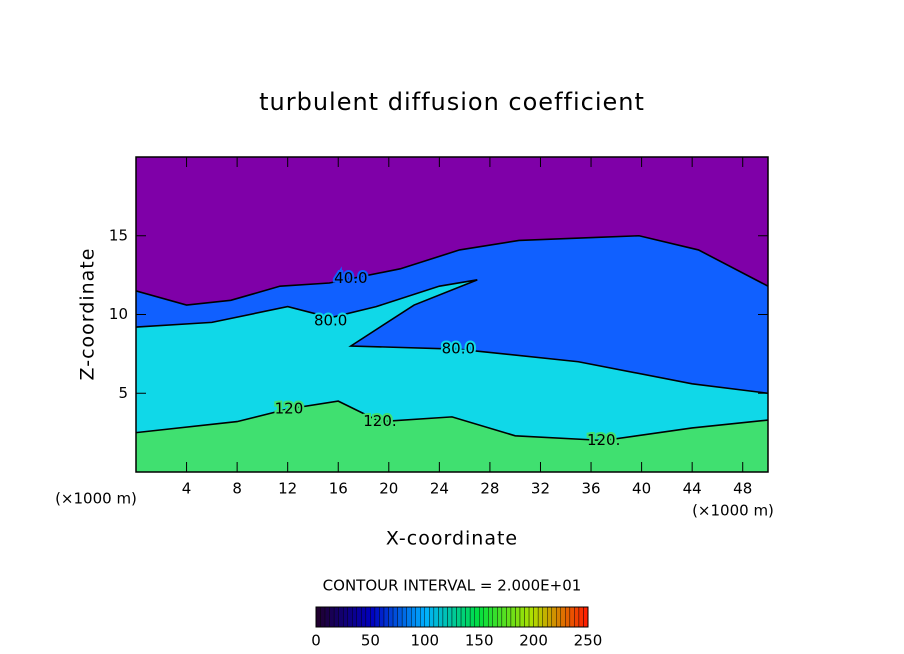 This screenshot has height=654, width=904. I want to click on contour-interval: CONTOUR INTERVAL = 2.000E+01, so click(452, 586).